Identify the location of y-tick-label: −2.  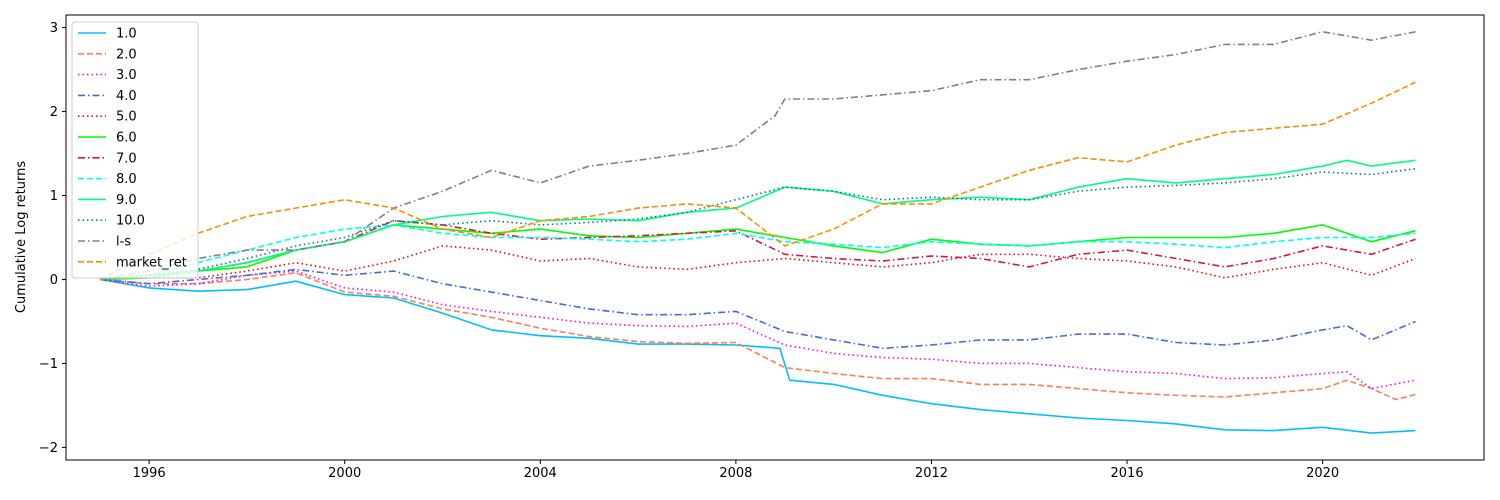
(48, 448).